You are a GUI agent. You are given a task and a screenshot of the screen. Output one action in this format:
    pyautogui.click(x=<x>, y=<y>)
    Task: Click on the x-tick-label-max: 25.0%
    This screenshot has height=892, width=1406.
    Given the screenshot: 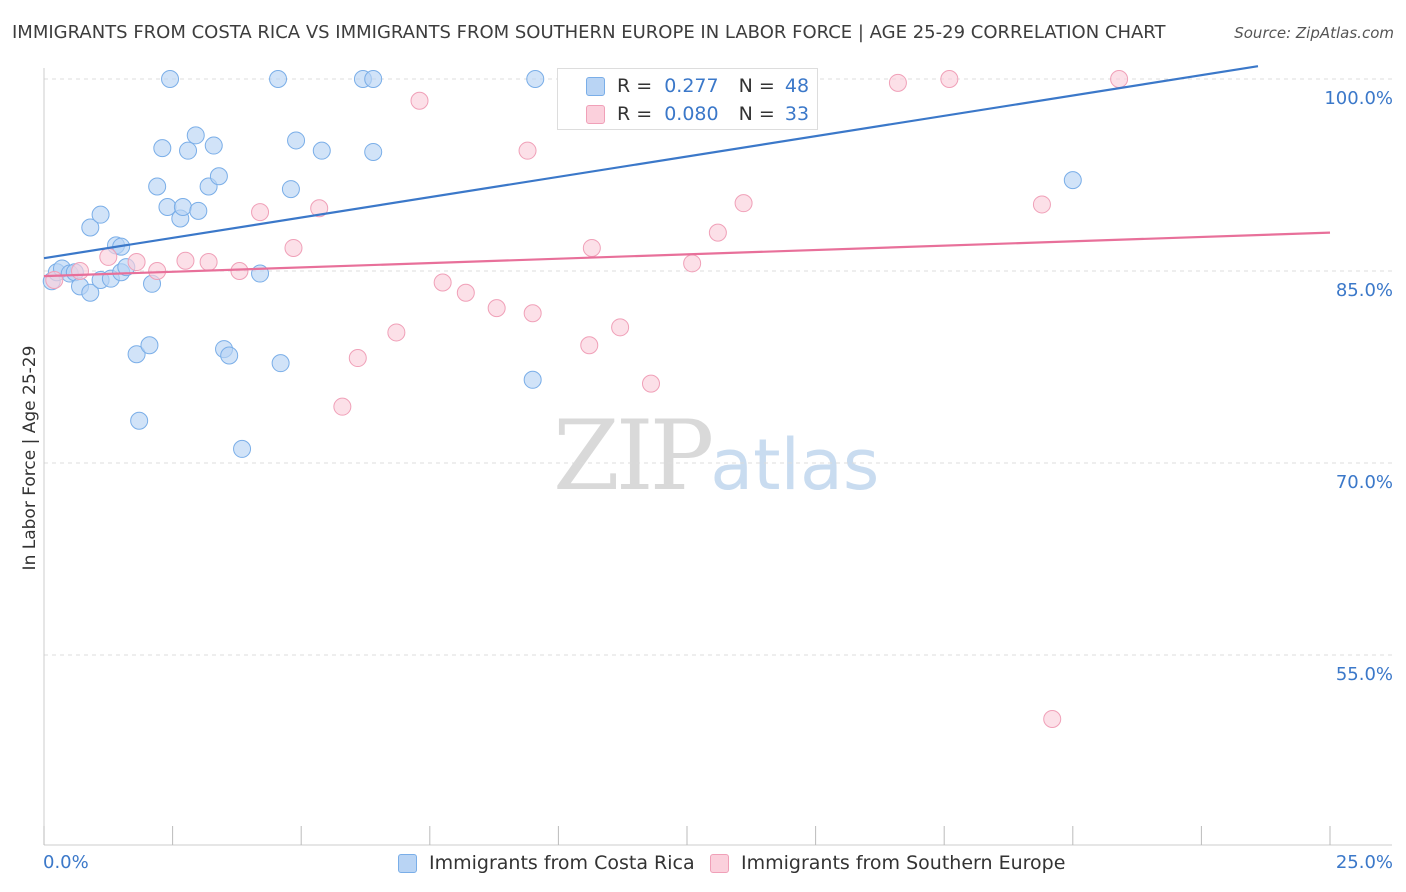 What is the action you would take?
    pyautogui.click(x=1364, y=862)
    